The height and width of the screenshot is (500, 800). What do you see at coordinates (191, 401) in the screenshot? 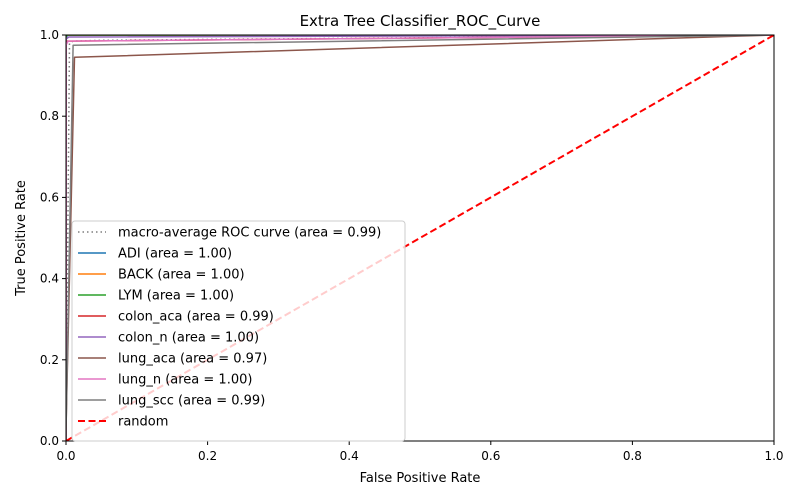
I see `legend-label: lung_scc (area = 0.99)` at bounding box center [191, 401].